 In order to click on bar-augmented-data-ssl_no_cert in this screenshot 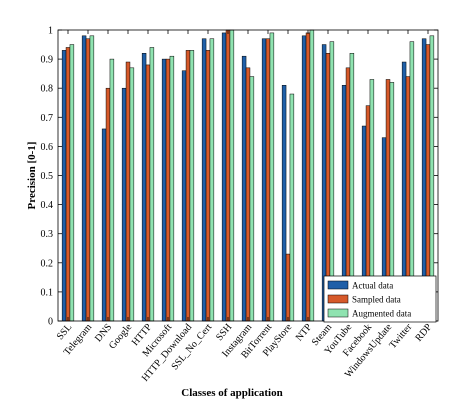, I will do `click(212, 180)`.